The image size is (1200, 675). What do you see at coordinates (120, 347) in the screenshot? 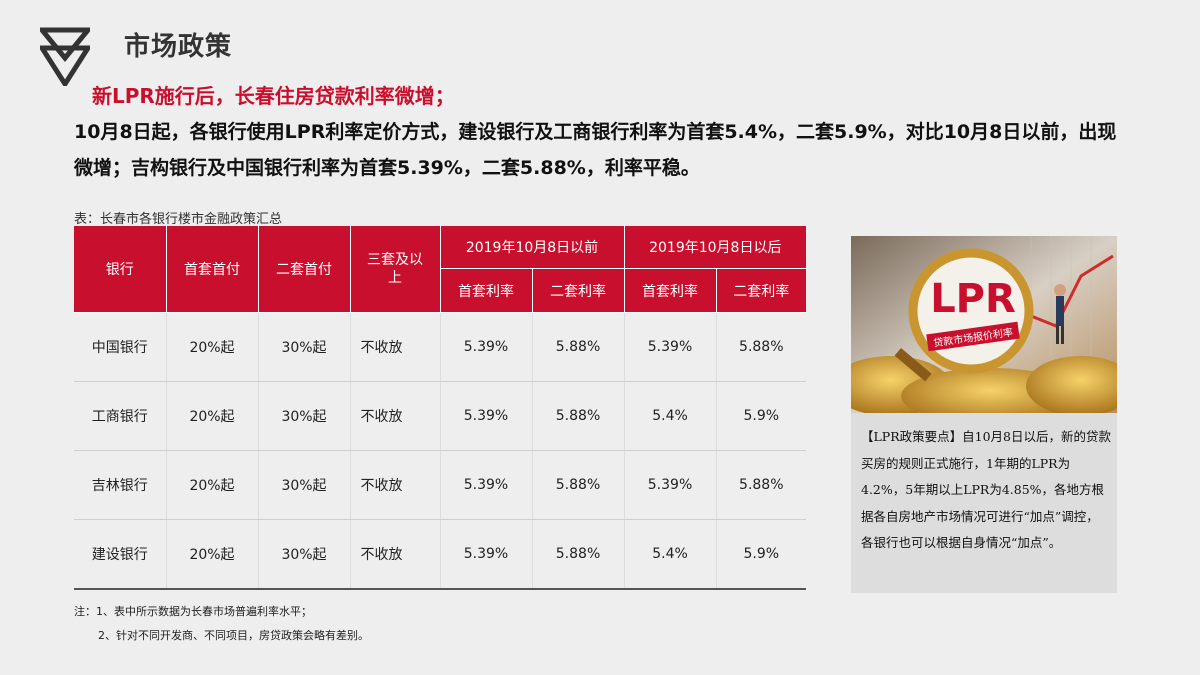
I see `cell-bank: 中国银行` at bounding box center [120, 347].